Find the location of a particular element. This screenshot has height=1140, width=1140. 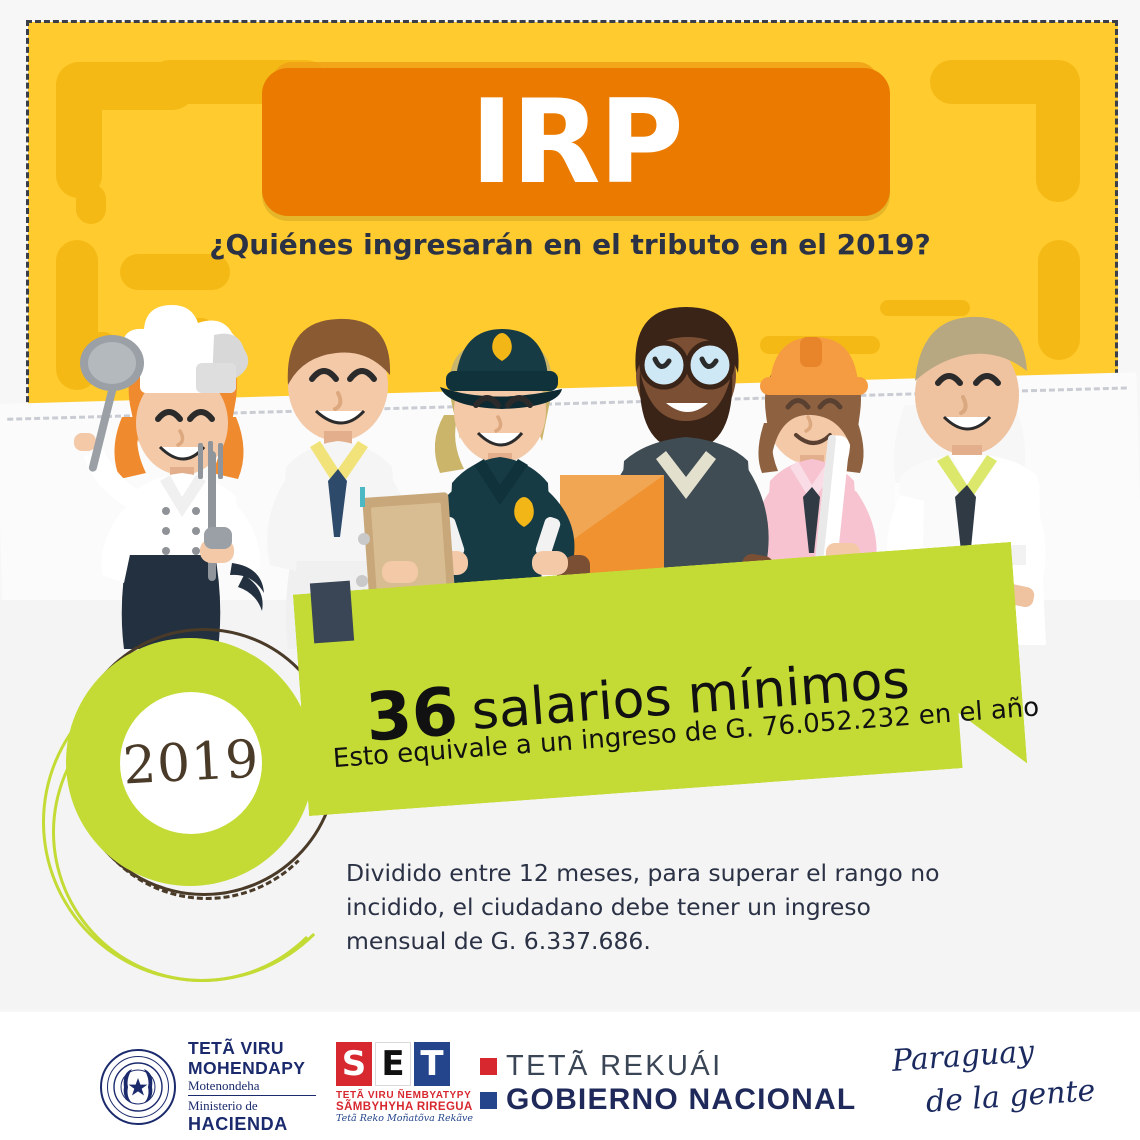

gobierno-row-1: TETÃ REKUÁI is located at coordinates (668, 1066).